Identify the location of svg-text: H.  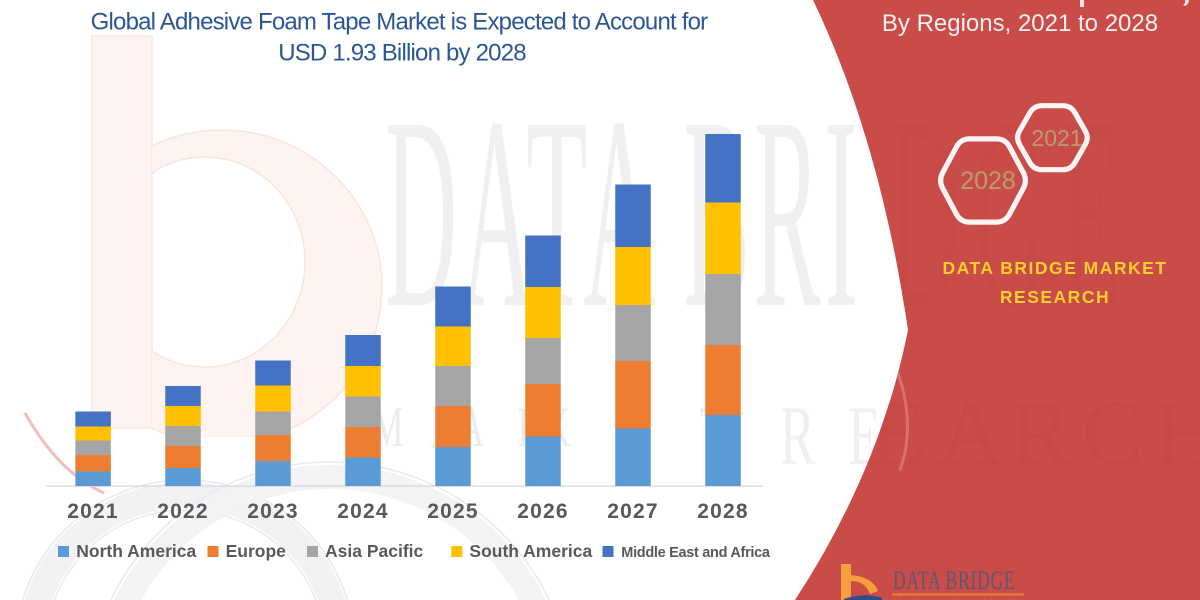
(1177, 433).